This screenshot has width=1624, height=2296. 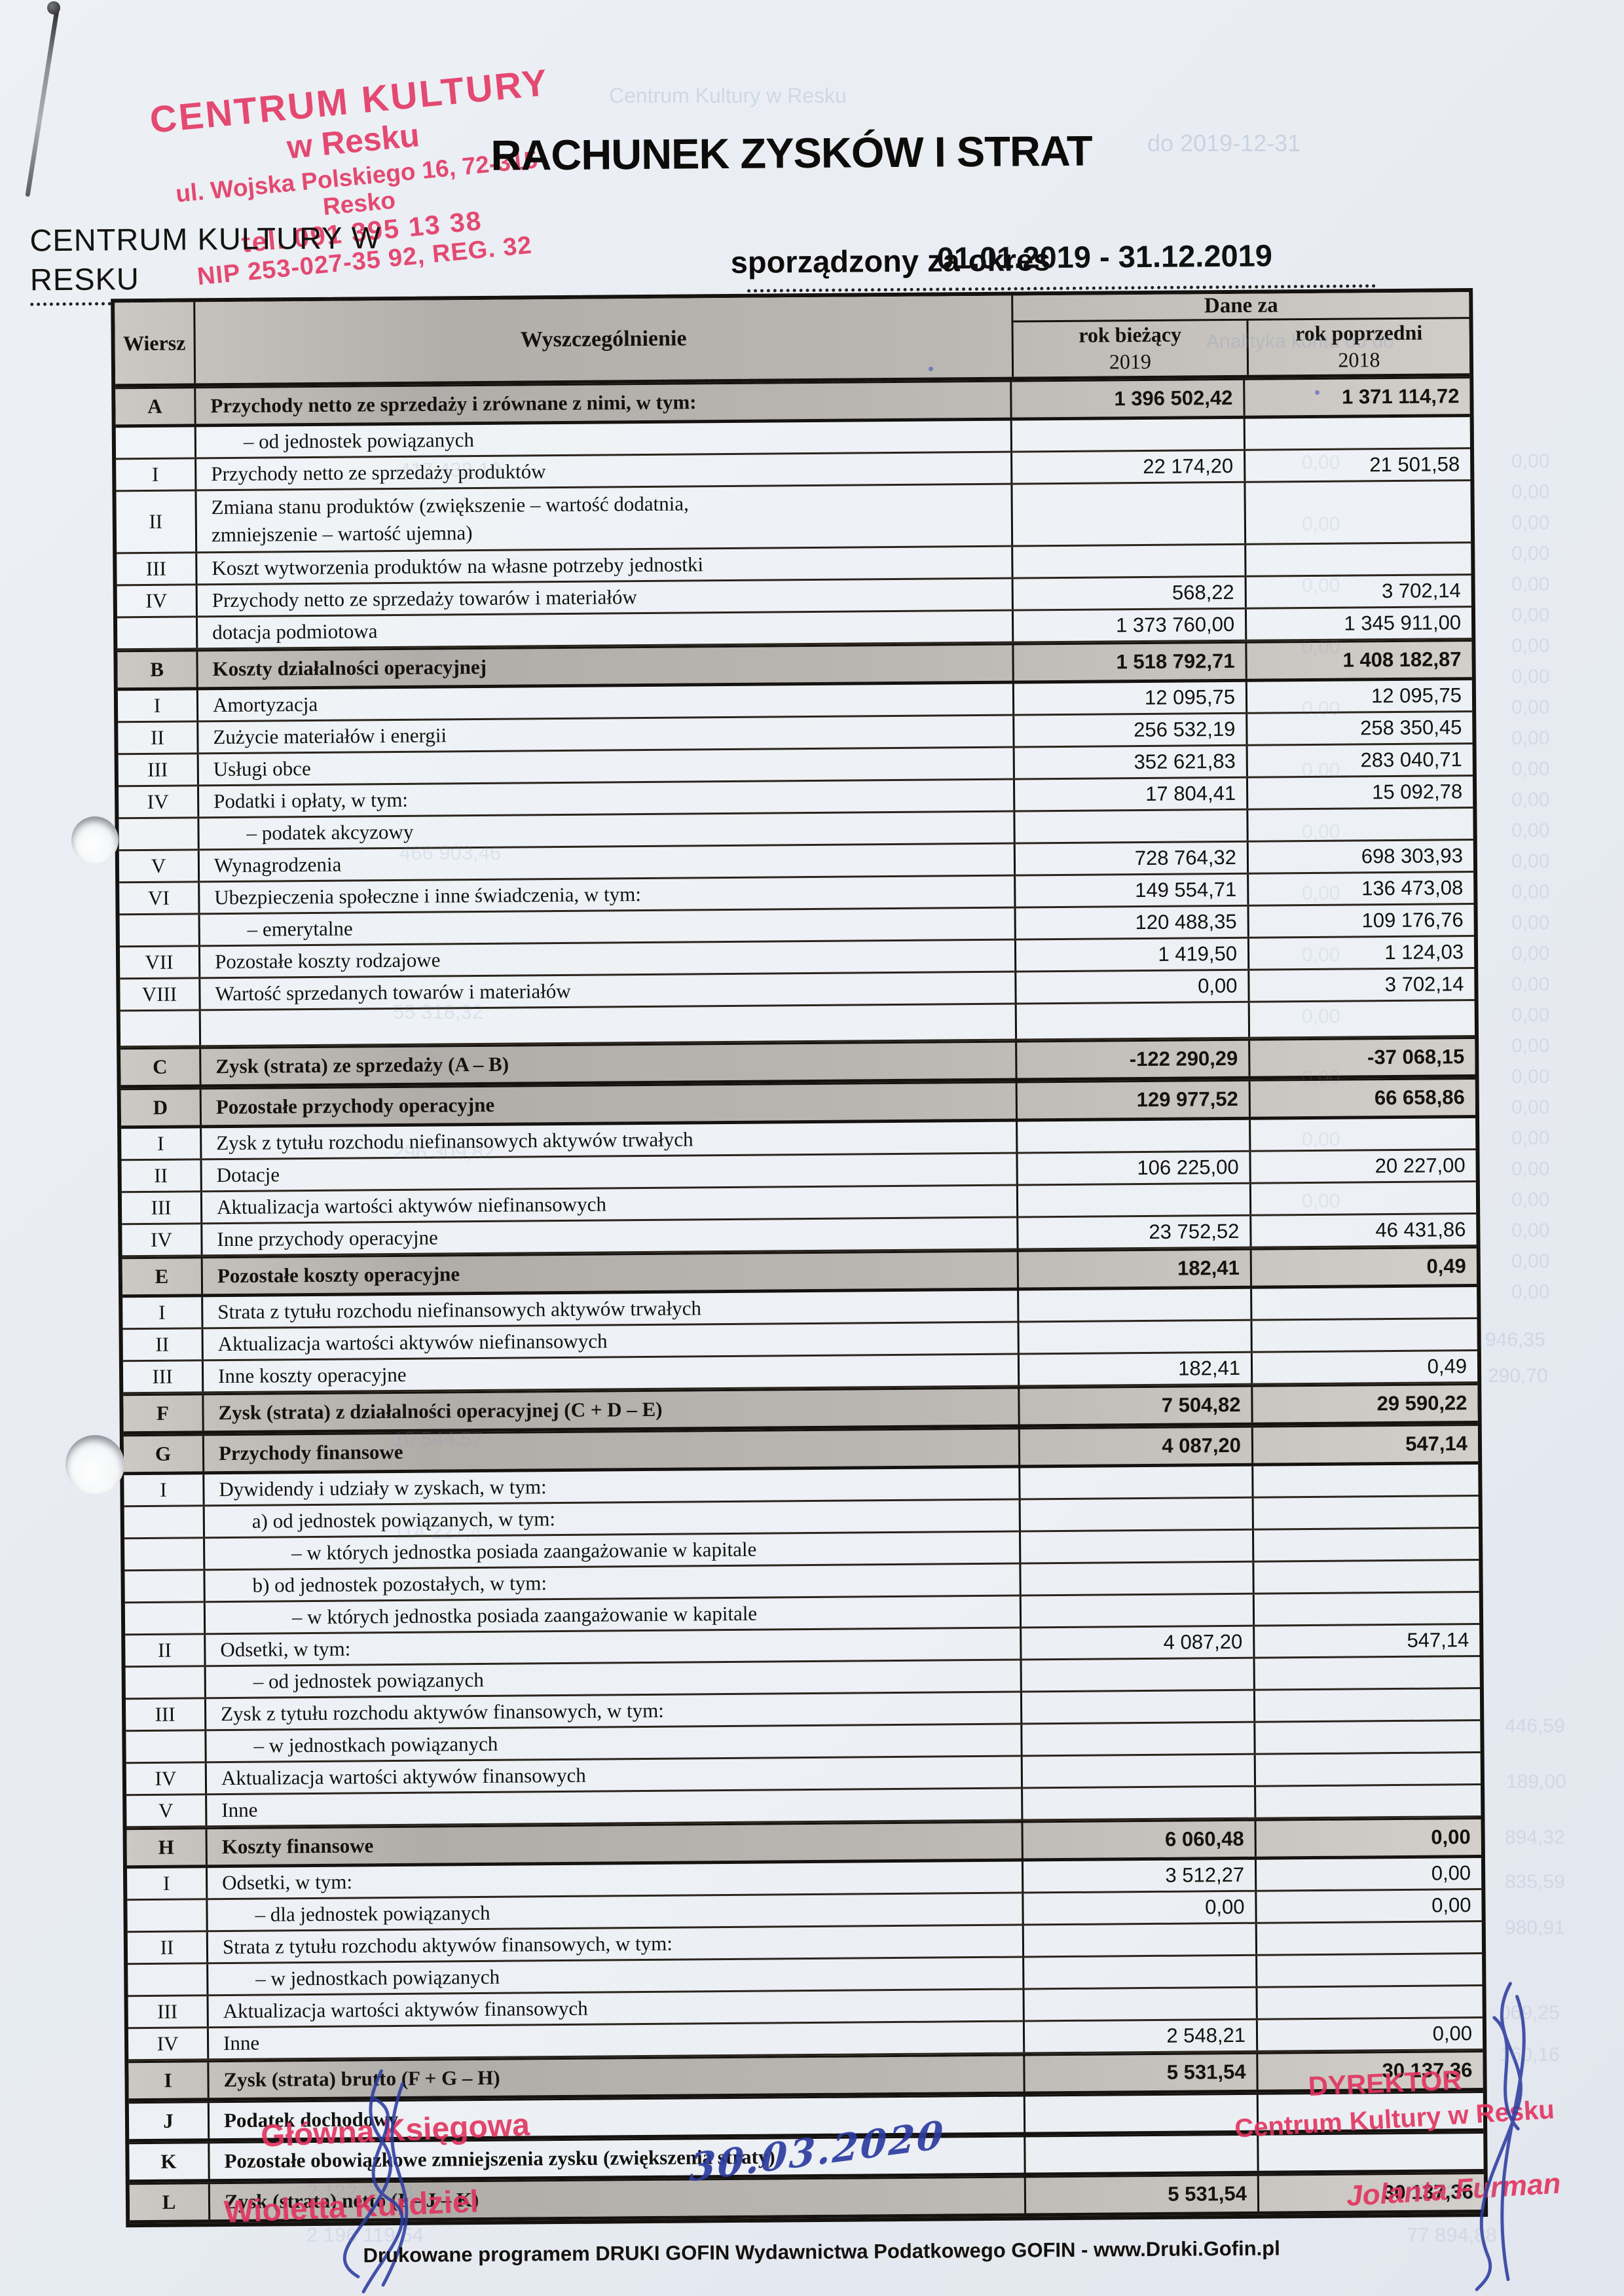 I want to click on value-current-year: 23 752,52, so click(x=1135, y=1232).